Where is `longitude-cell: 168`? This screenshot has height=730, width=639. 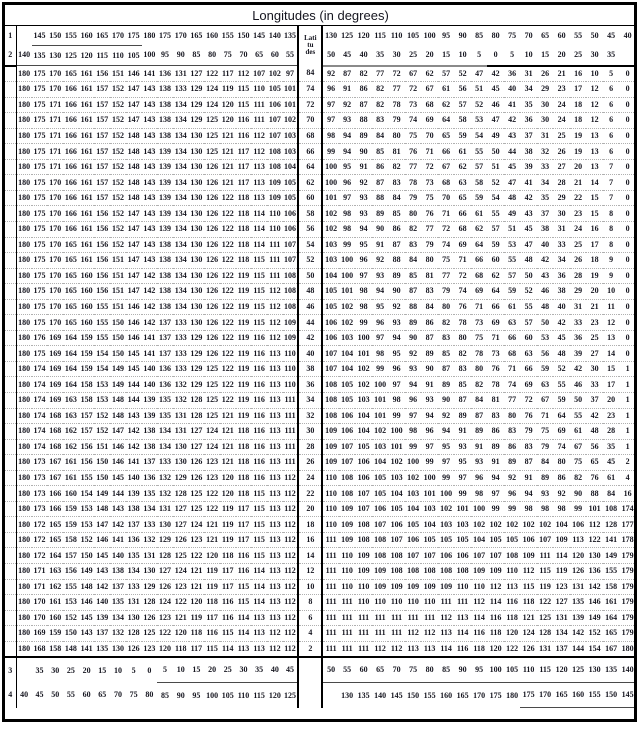
longitude-cell: 168 is located at coordinates (39, 649).